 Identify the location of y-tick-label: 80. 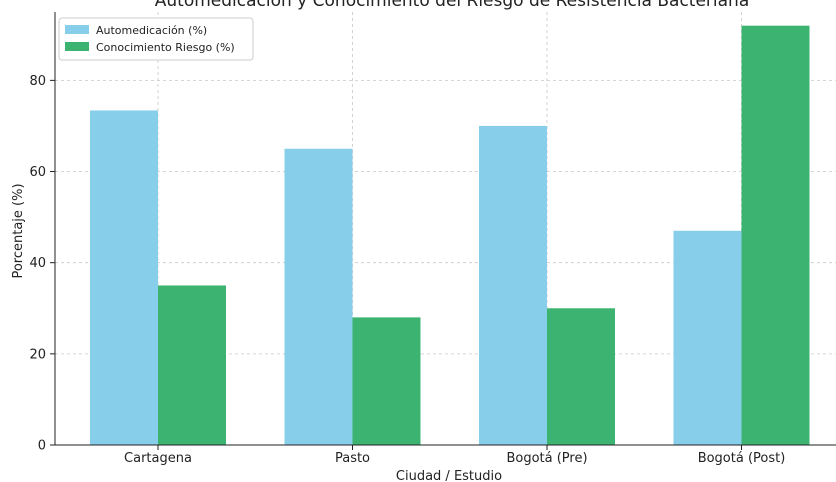
(37, 81).